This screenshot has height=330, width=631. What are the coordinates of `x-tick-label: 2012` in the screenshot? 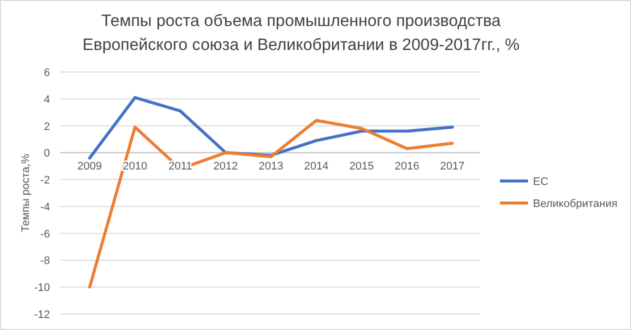 It's located at (225, 166).